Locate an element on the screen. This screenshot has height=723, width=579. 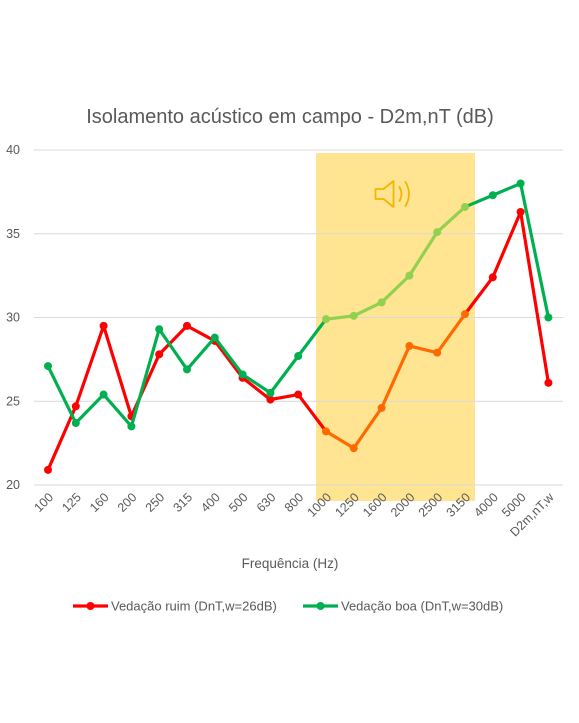
speaker-body is located at coordinates (384, 194).